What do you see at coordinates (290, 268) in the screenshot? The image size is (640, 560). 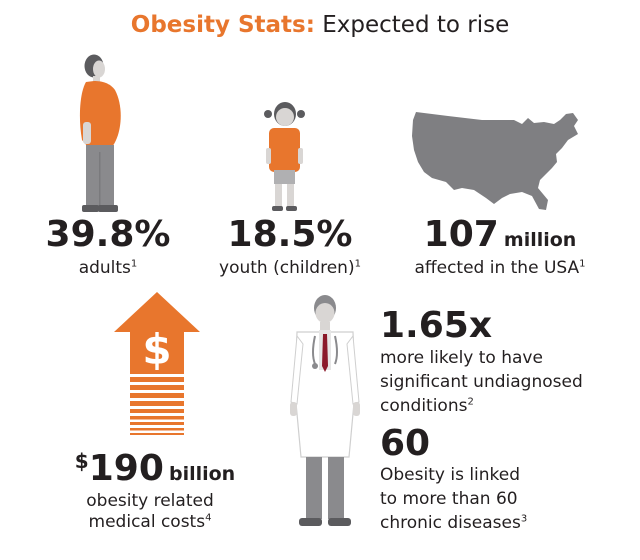 I see `youth-stat-label: youth (children)1` at bounding box center [290, 268].